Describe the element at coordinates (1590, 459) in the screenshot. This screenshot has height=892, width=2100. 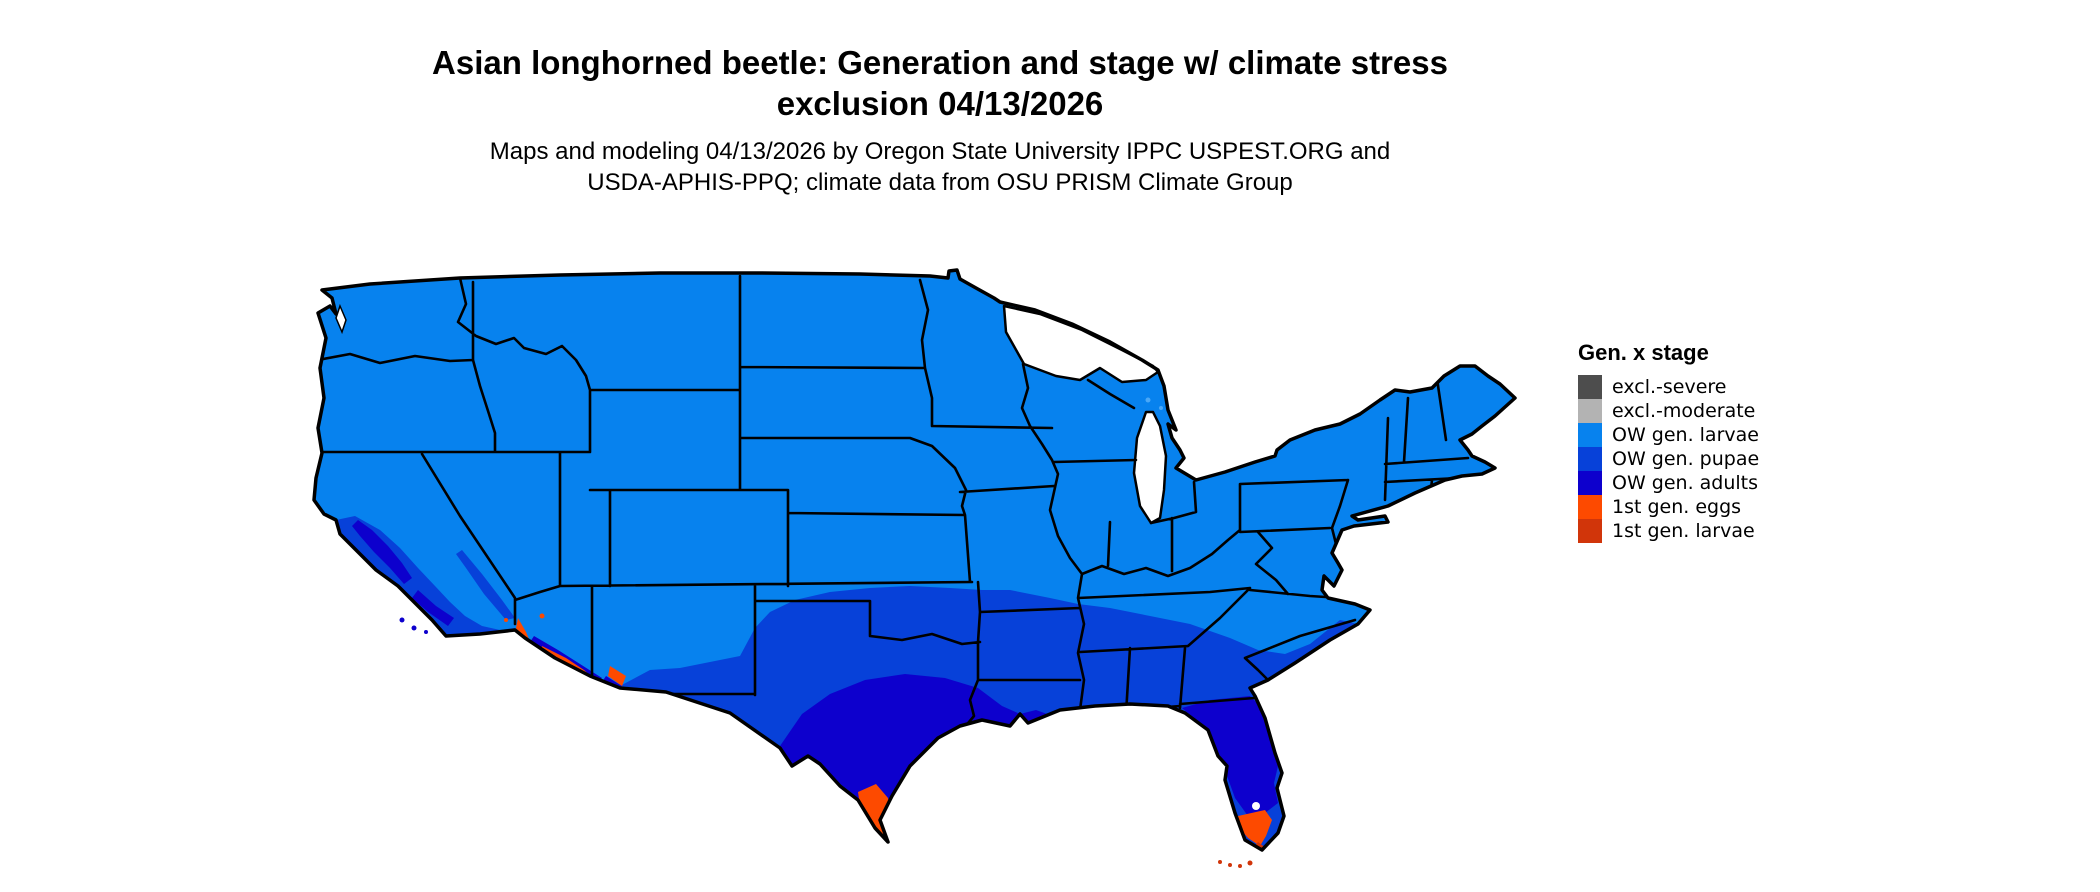
I see `legend-swatch-ow-pupae` at that location.